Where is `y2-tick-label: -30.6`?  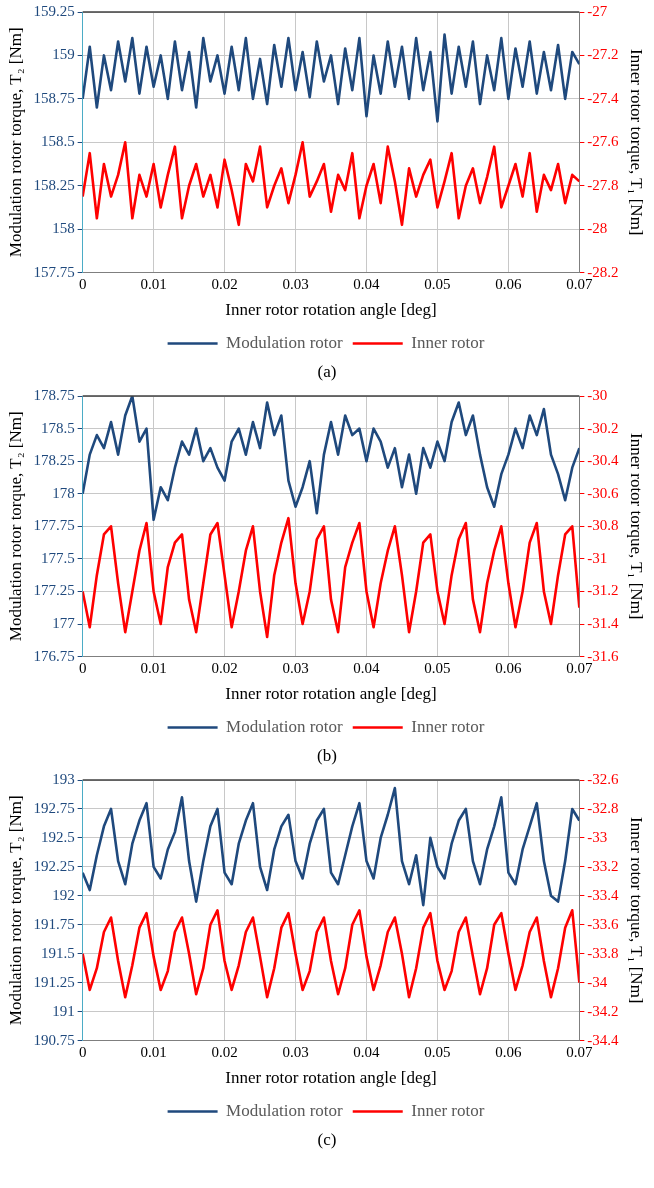 y2-tick-label: -30.6 is located at coordinates (603, 492).